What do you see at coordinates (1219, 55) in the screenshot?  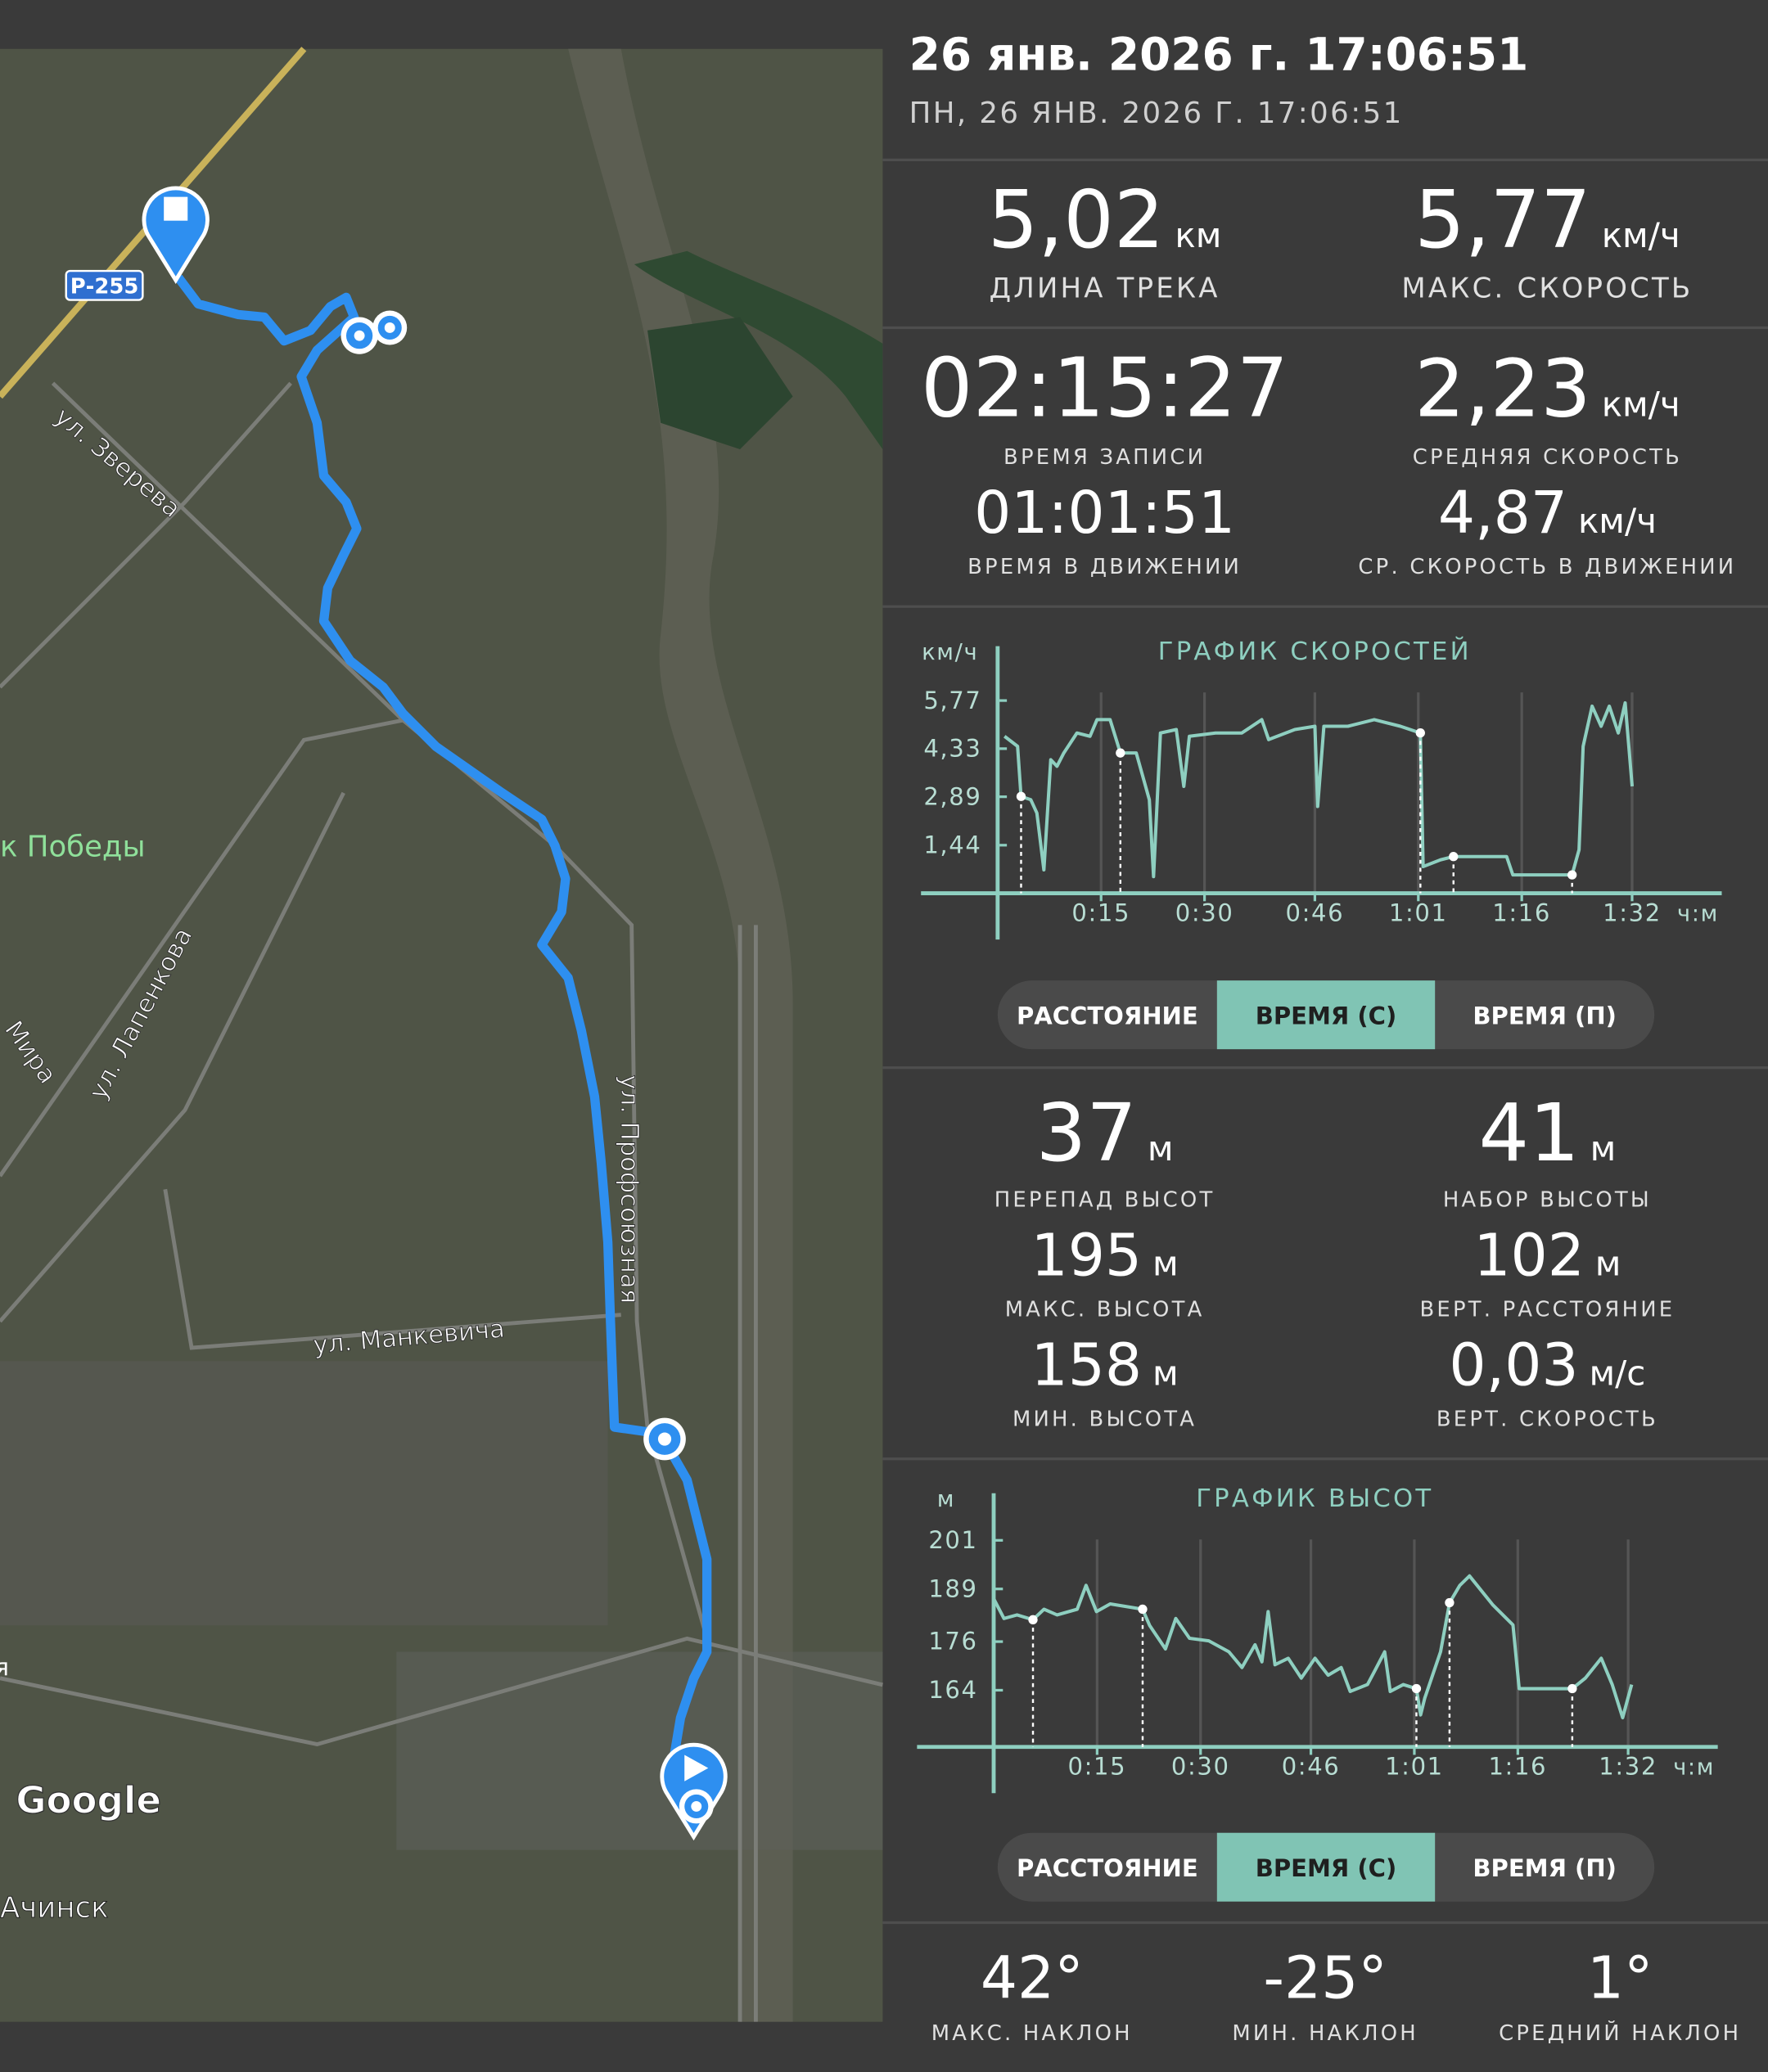 I see `title: 26 янв. 2026 г. 17:06:51` at bounding box center [1219, 55].